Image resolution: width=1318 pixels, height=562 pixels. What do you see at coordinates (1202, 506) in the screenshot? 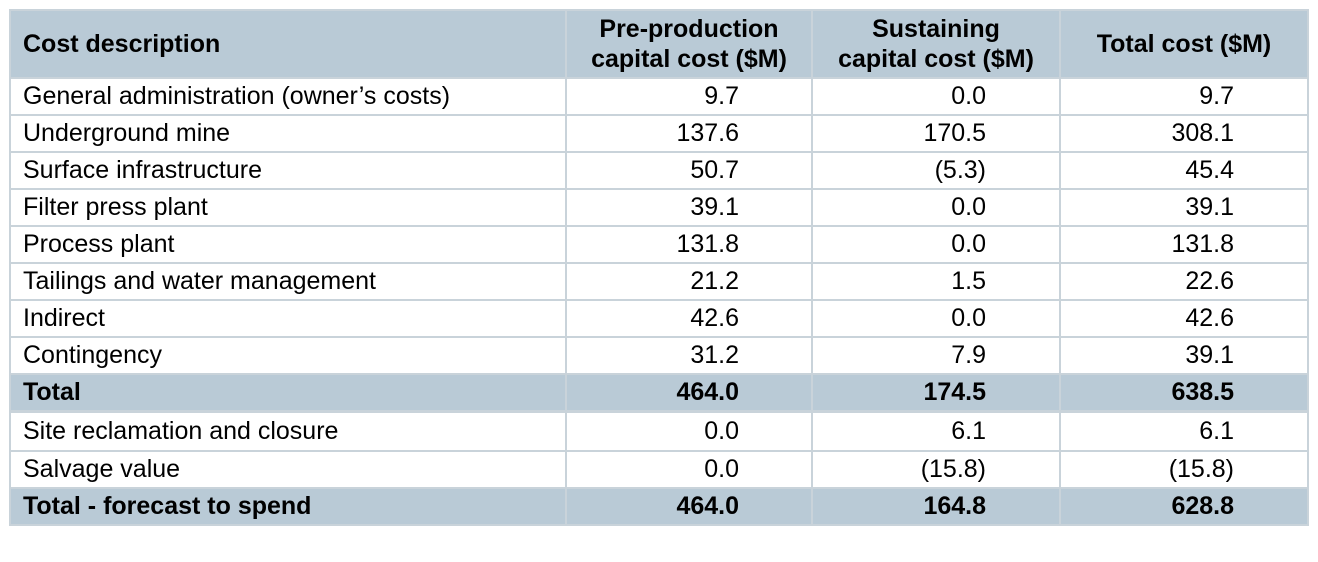
I see `cell-value: 628.8` at bounding box center [1202, 506].